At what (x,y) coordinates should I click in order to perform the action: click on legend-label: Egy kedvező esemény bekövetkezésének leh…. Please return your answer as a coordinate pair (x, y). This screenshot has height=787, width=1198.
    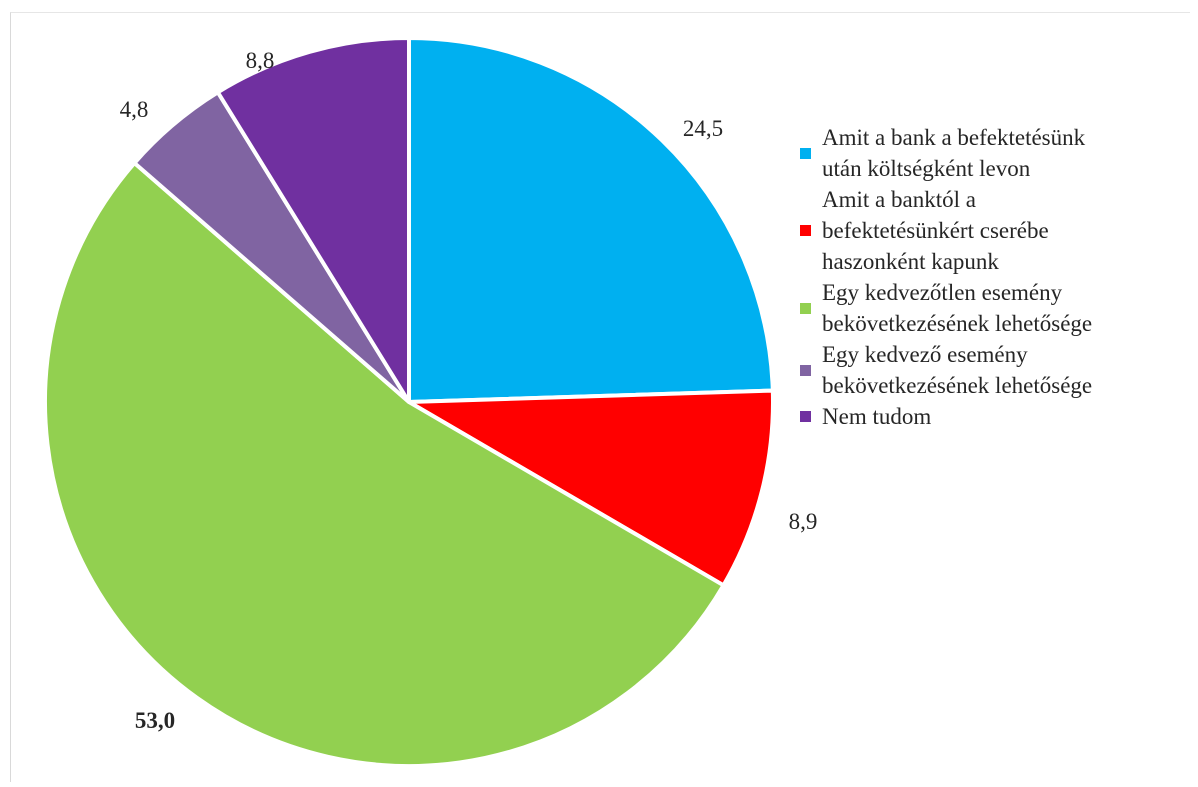
    Looking at the image, I should click on (957, 370).